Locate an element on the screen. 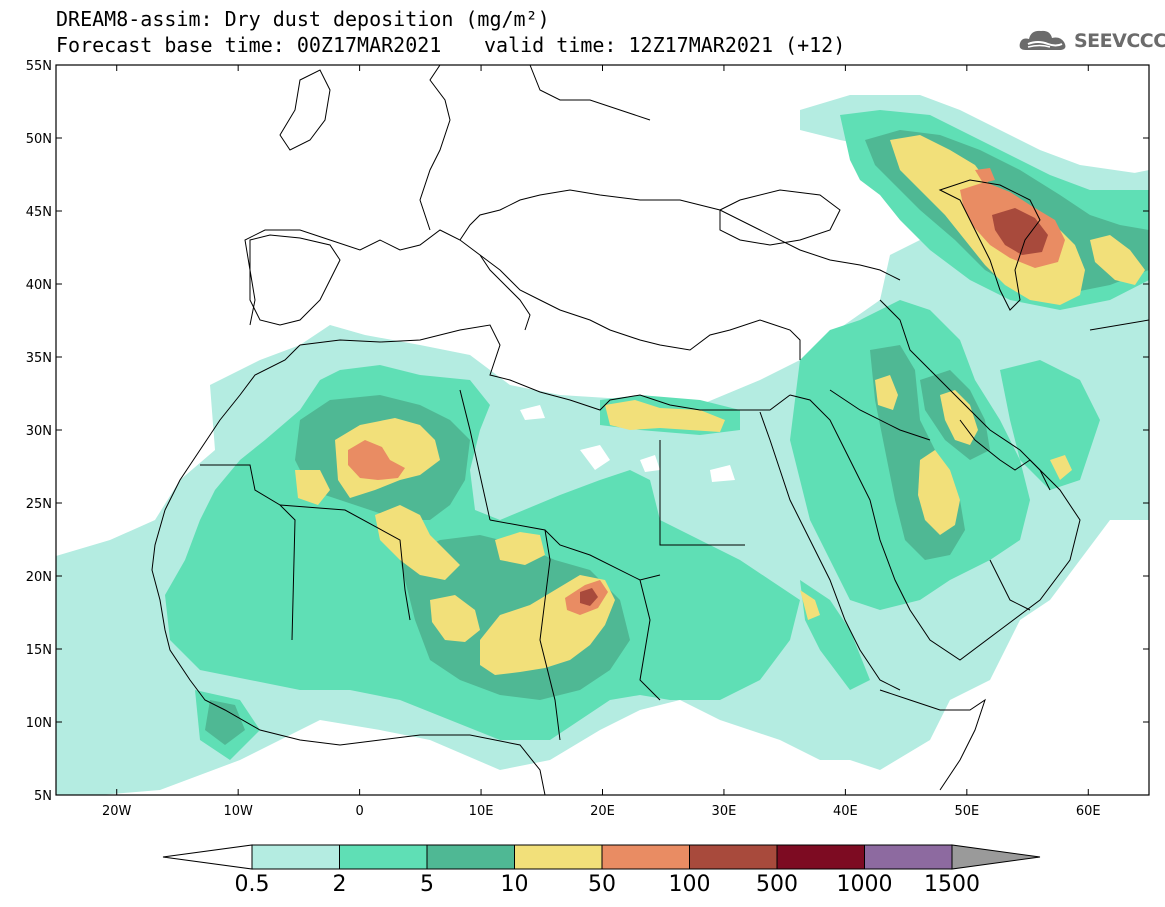  colorbar-label: 2 is located at coordinates (340, 884).